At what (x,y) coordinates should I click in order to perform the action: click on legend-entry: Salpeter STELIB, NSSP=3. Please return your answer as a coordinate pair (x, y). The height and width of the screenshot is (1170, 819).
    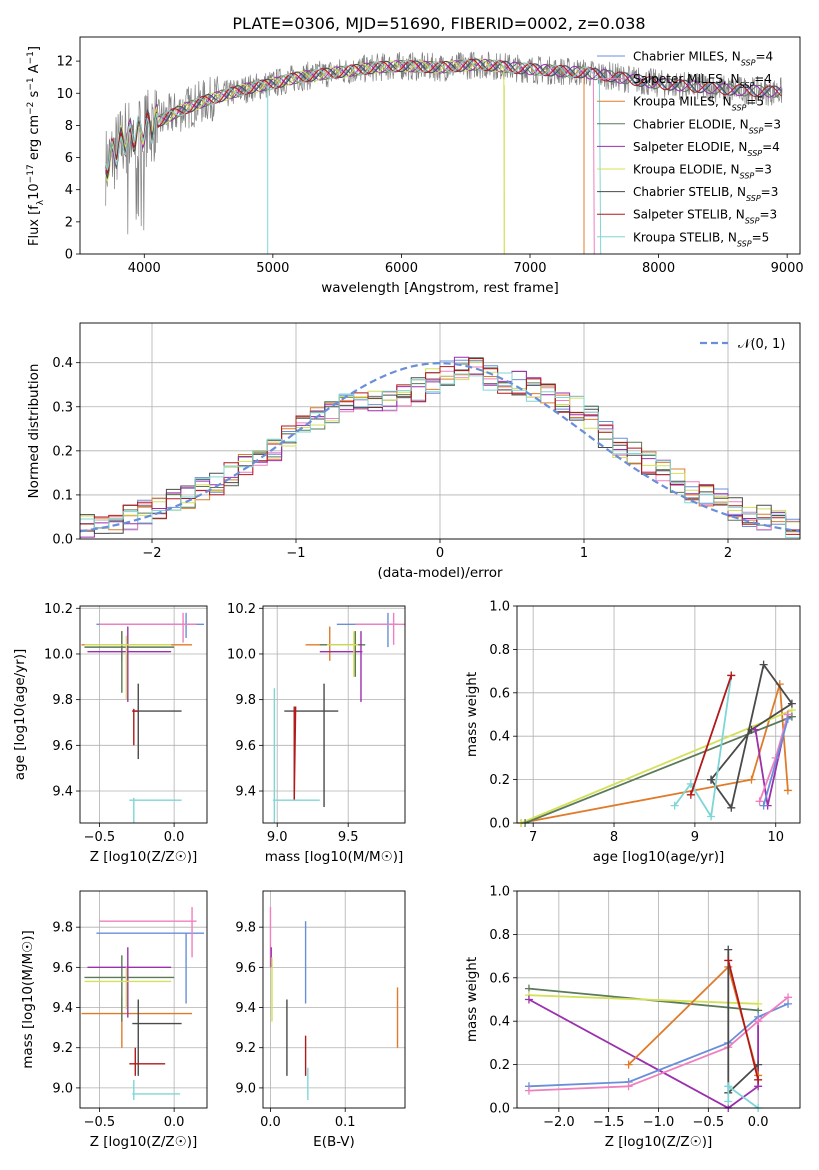
    Looking at the image, I should click on (705, 217).